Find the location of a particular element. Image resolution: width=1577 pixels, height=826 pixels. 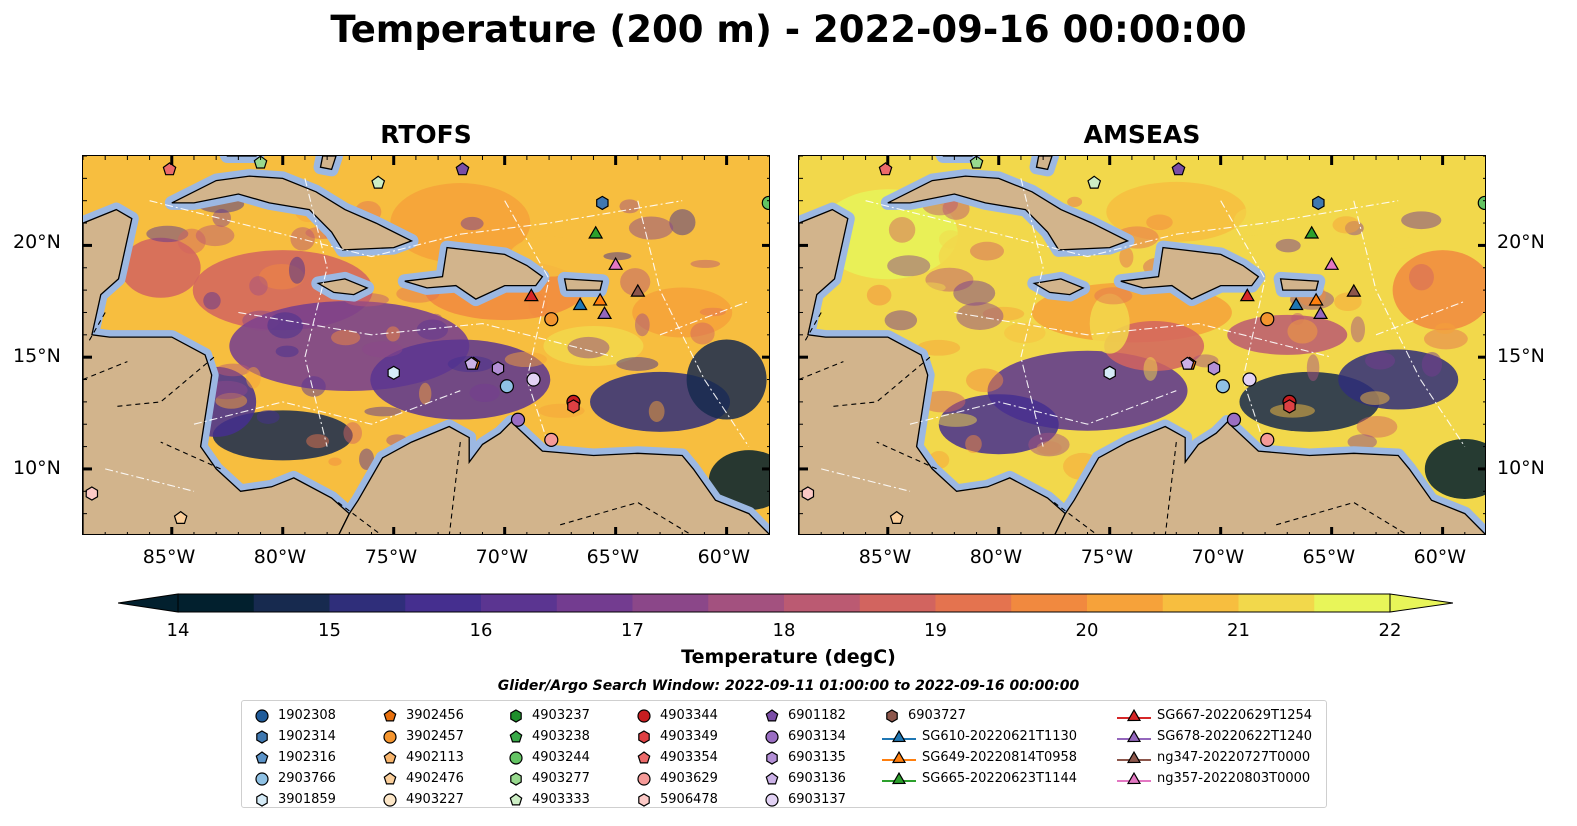

legend-label: 6903137 is located at coordinates (817, 799).